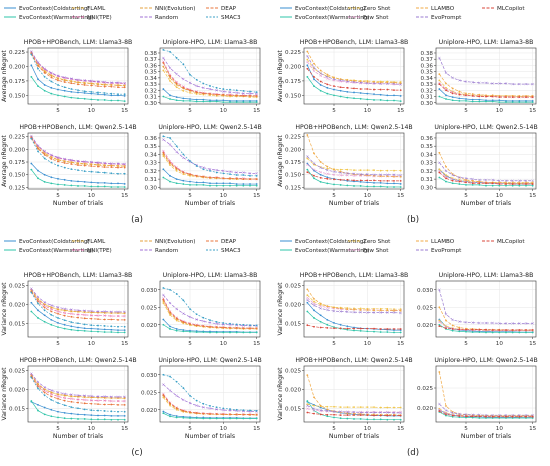 This screenshot has width=550, height=466. I want to click on legend-item: MLCopilot, so click(503, 9).